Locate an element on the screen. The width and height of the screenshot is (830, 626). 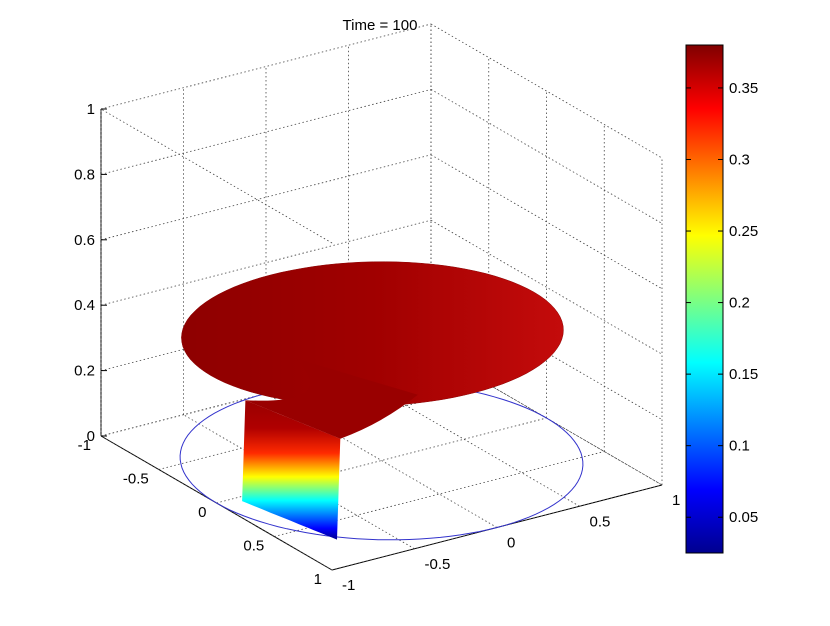
colorbar-gradient is located at coordinates (704, 299).